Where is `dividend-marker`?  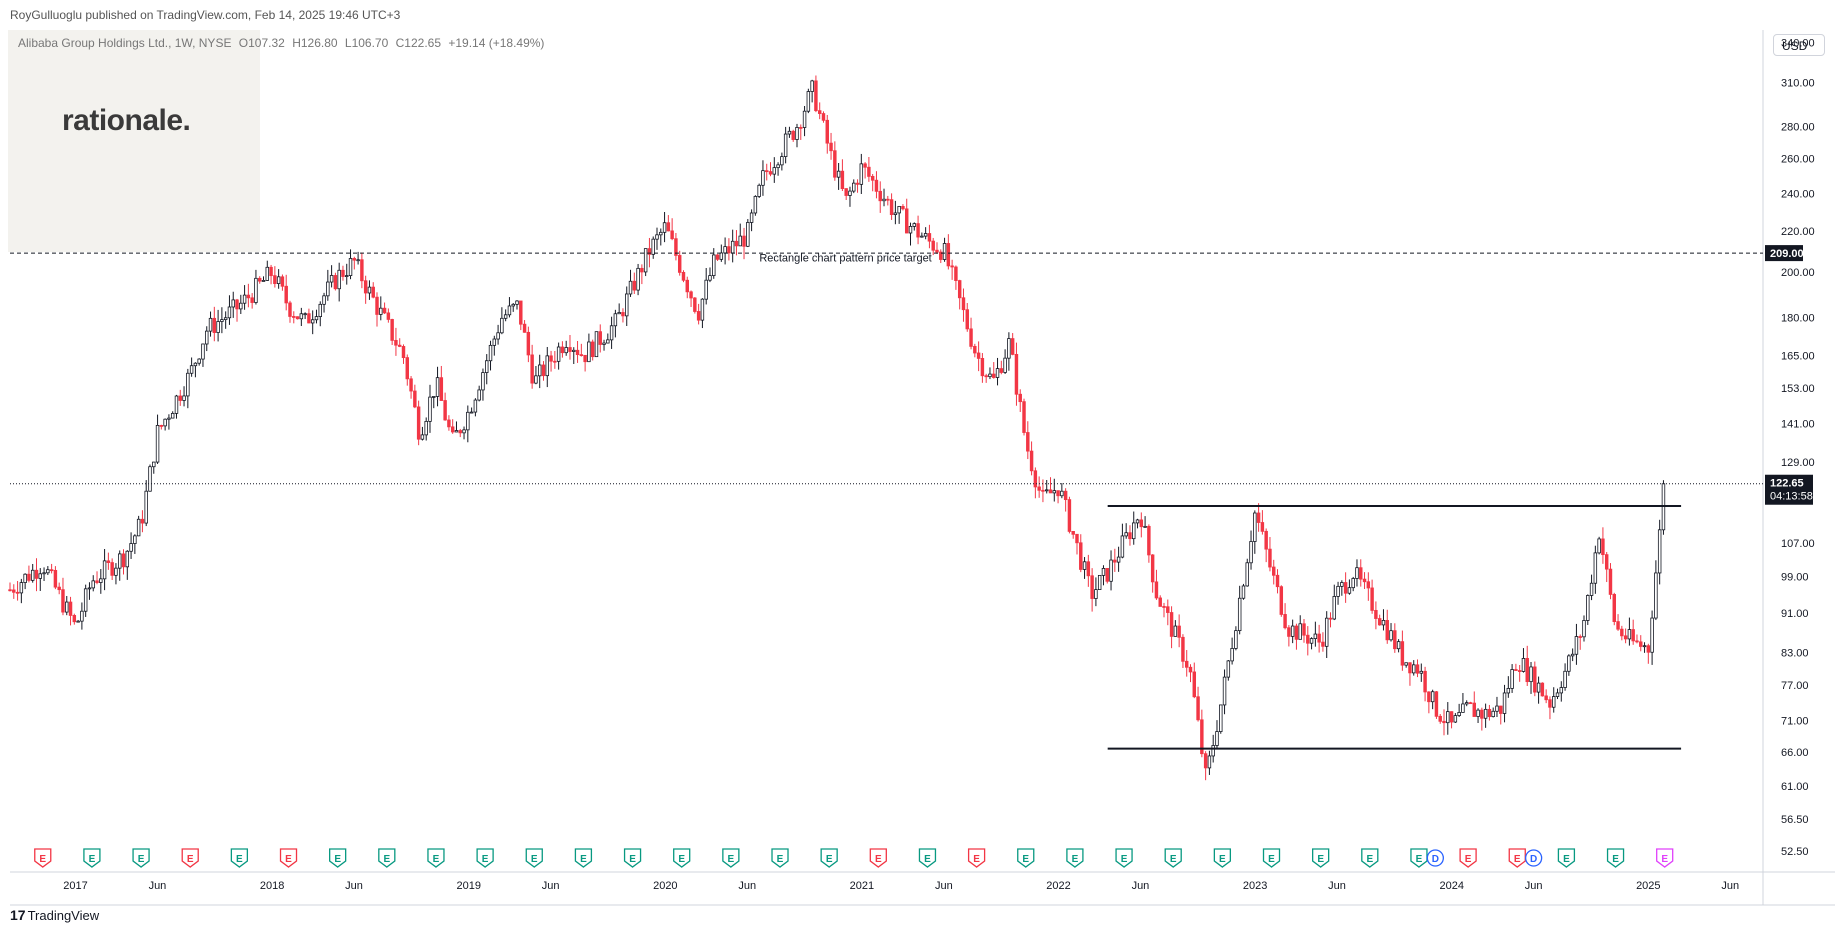 dividend-marker is located at coordinates (1533, 858).